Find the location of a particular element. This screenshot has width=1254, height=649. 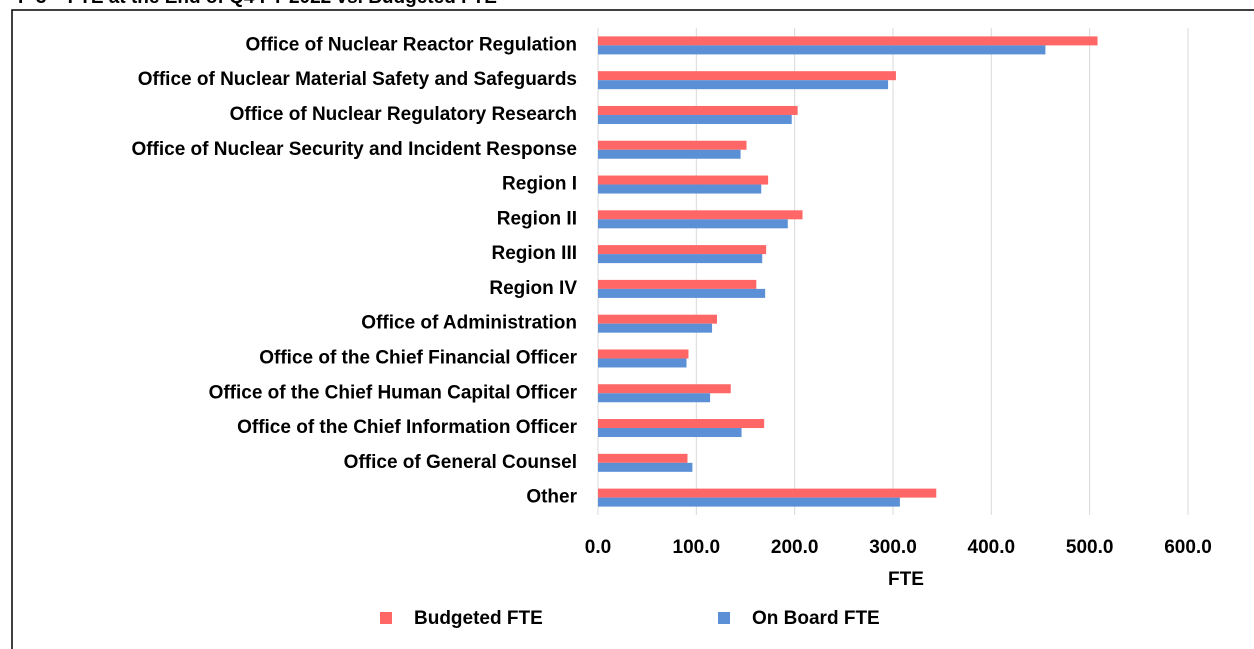

legend-label: Budgeted FTE is located at coordinates (478, 618).